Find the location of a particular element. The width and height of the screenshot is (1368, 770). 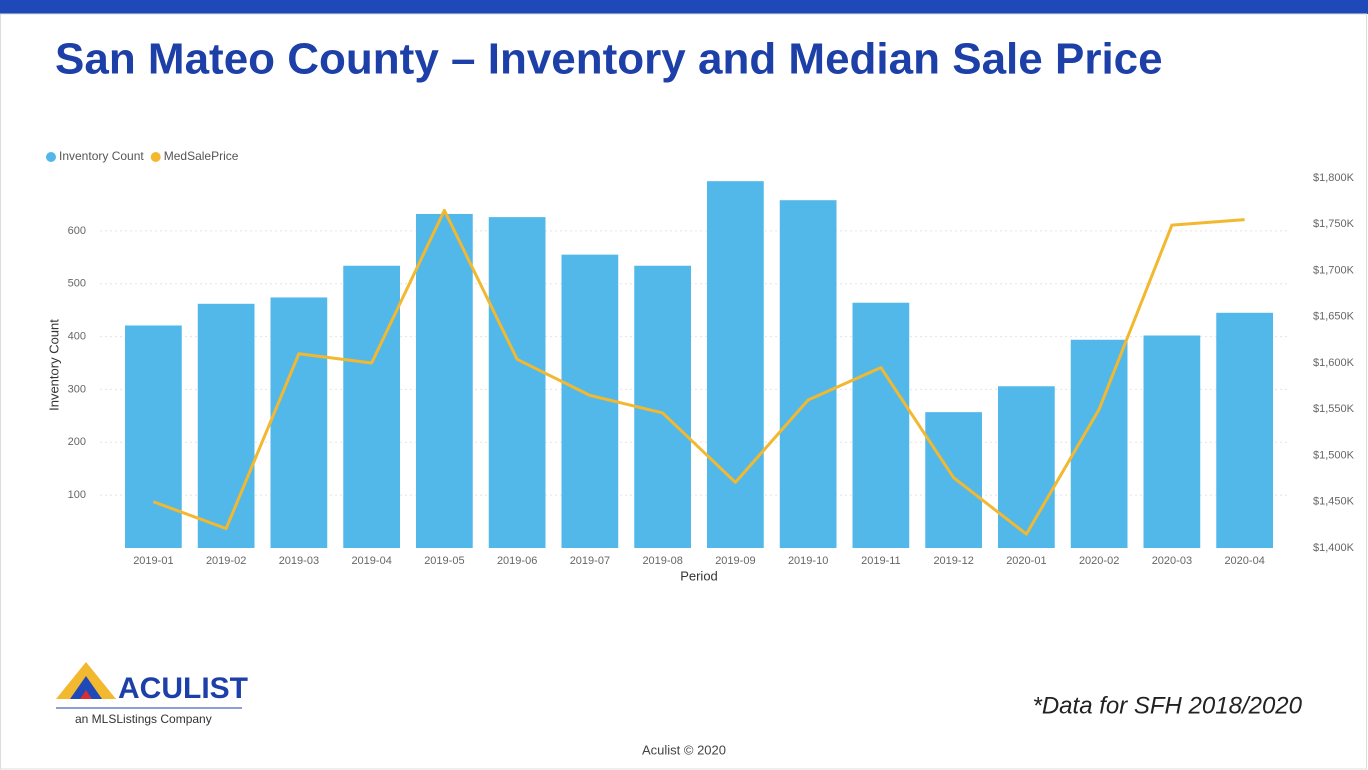

logo-tagline: an MLSListings Company is located at coordinates (143, 719).